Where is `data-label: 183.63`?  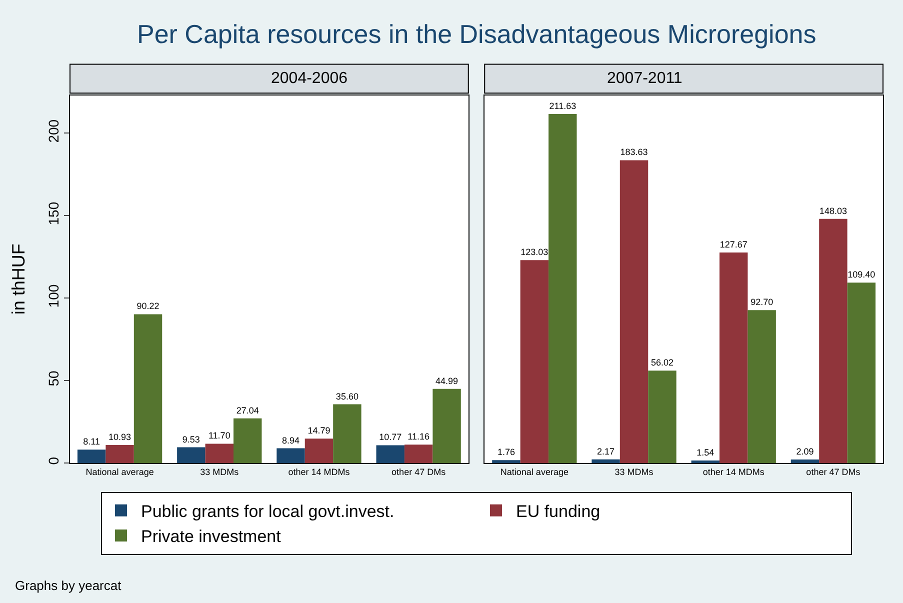
data-label: 183.63 is located at coordinates (634, 152).